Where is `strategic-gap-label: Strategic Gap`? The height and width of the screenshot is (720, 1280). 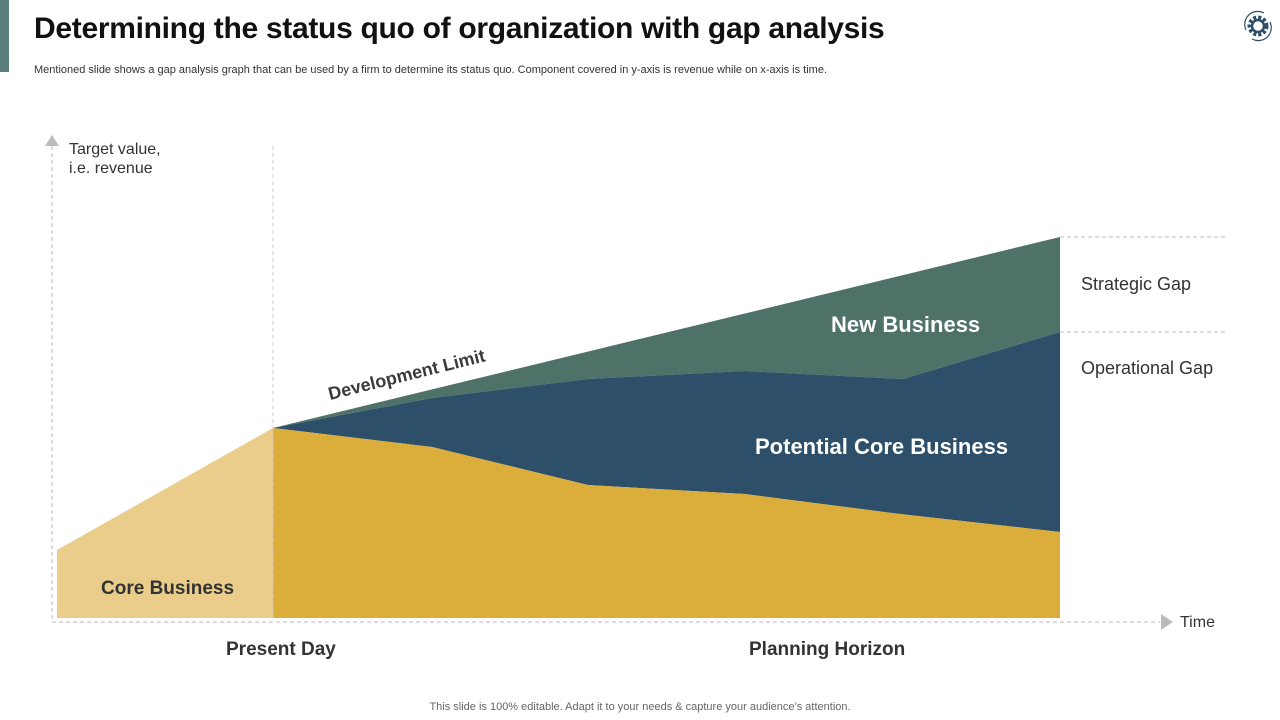
strategic-gap-label: Strategic Gap is located at coordinates (1136, 284).